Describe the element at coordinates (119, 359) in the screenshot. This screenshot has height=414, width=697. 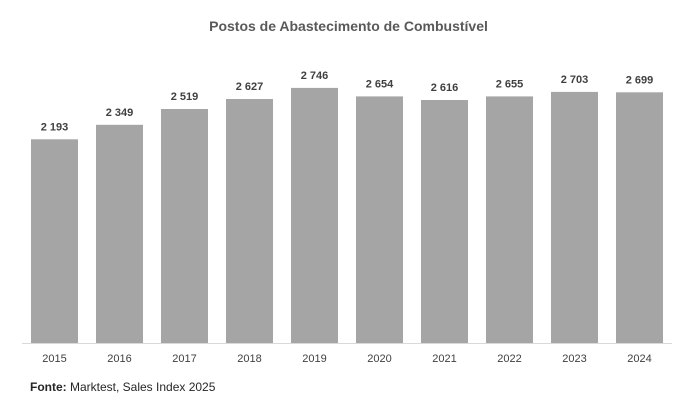
I see `x-tick-label-2016: 2016` at that location.